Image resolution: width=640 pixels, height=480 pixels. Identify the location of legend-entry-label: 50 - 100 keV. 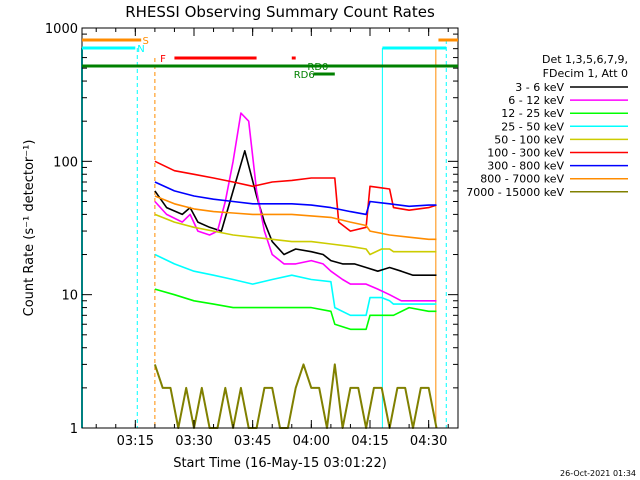
(529, 139).